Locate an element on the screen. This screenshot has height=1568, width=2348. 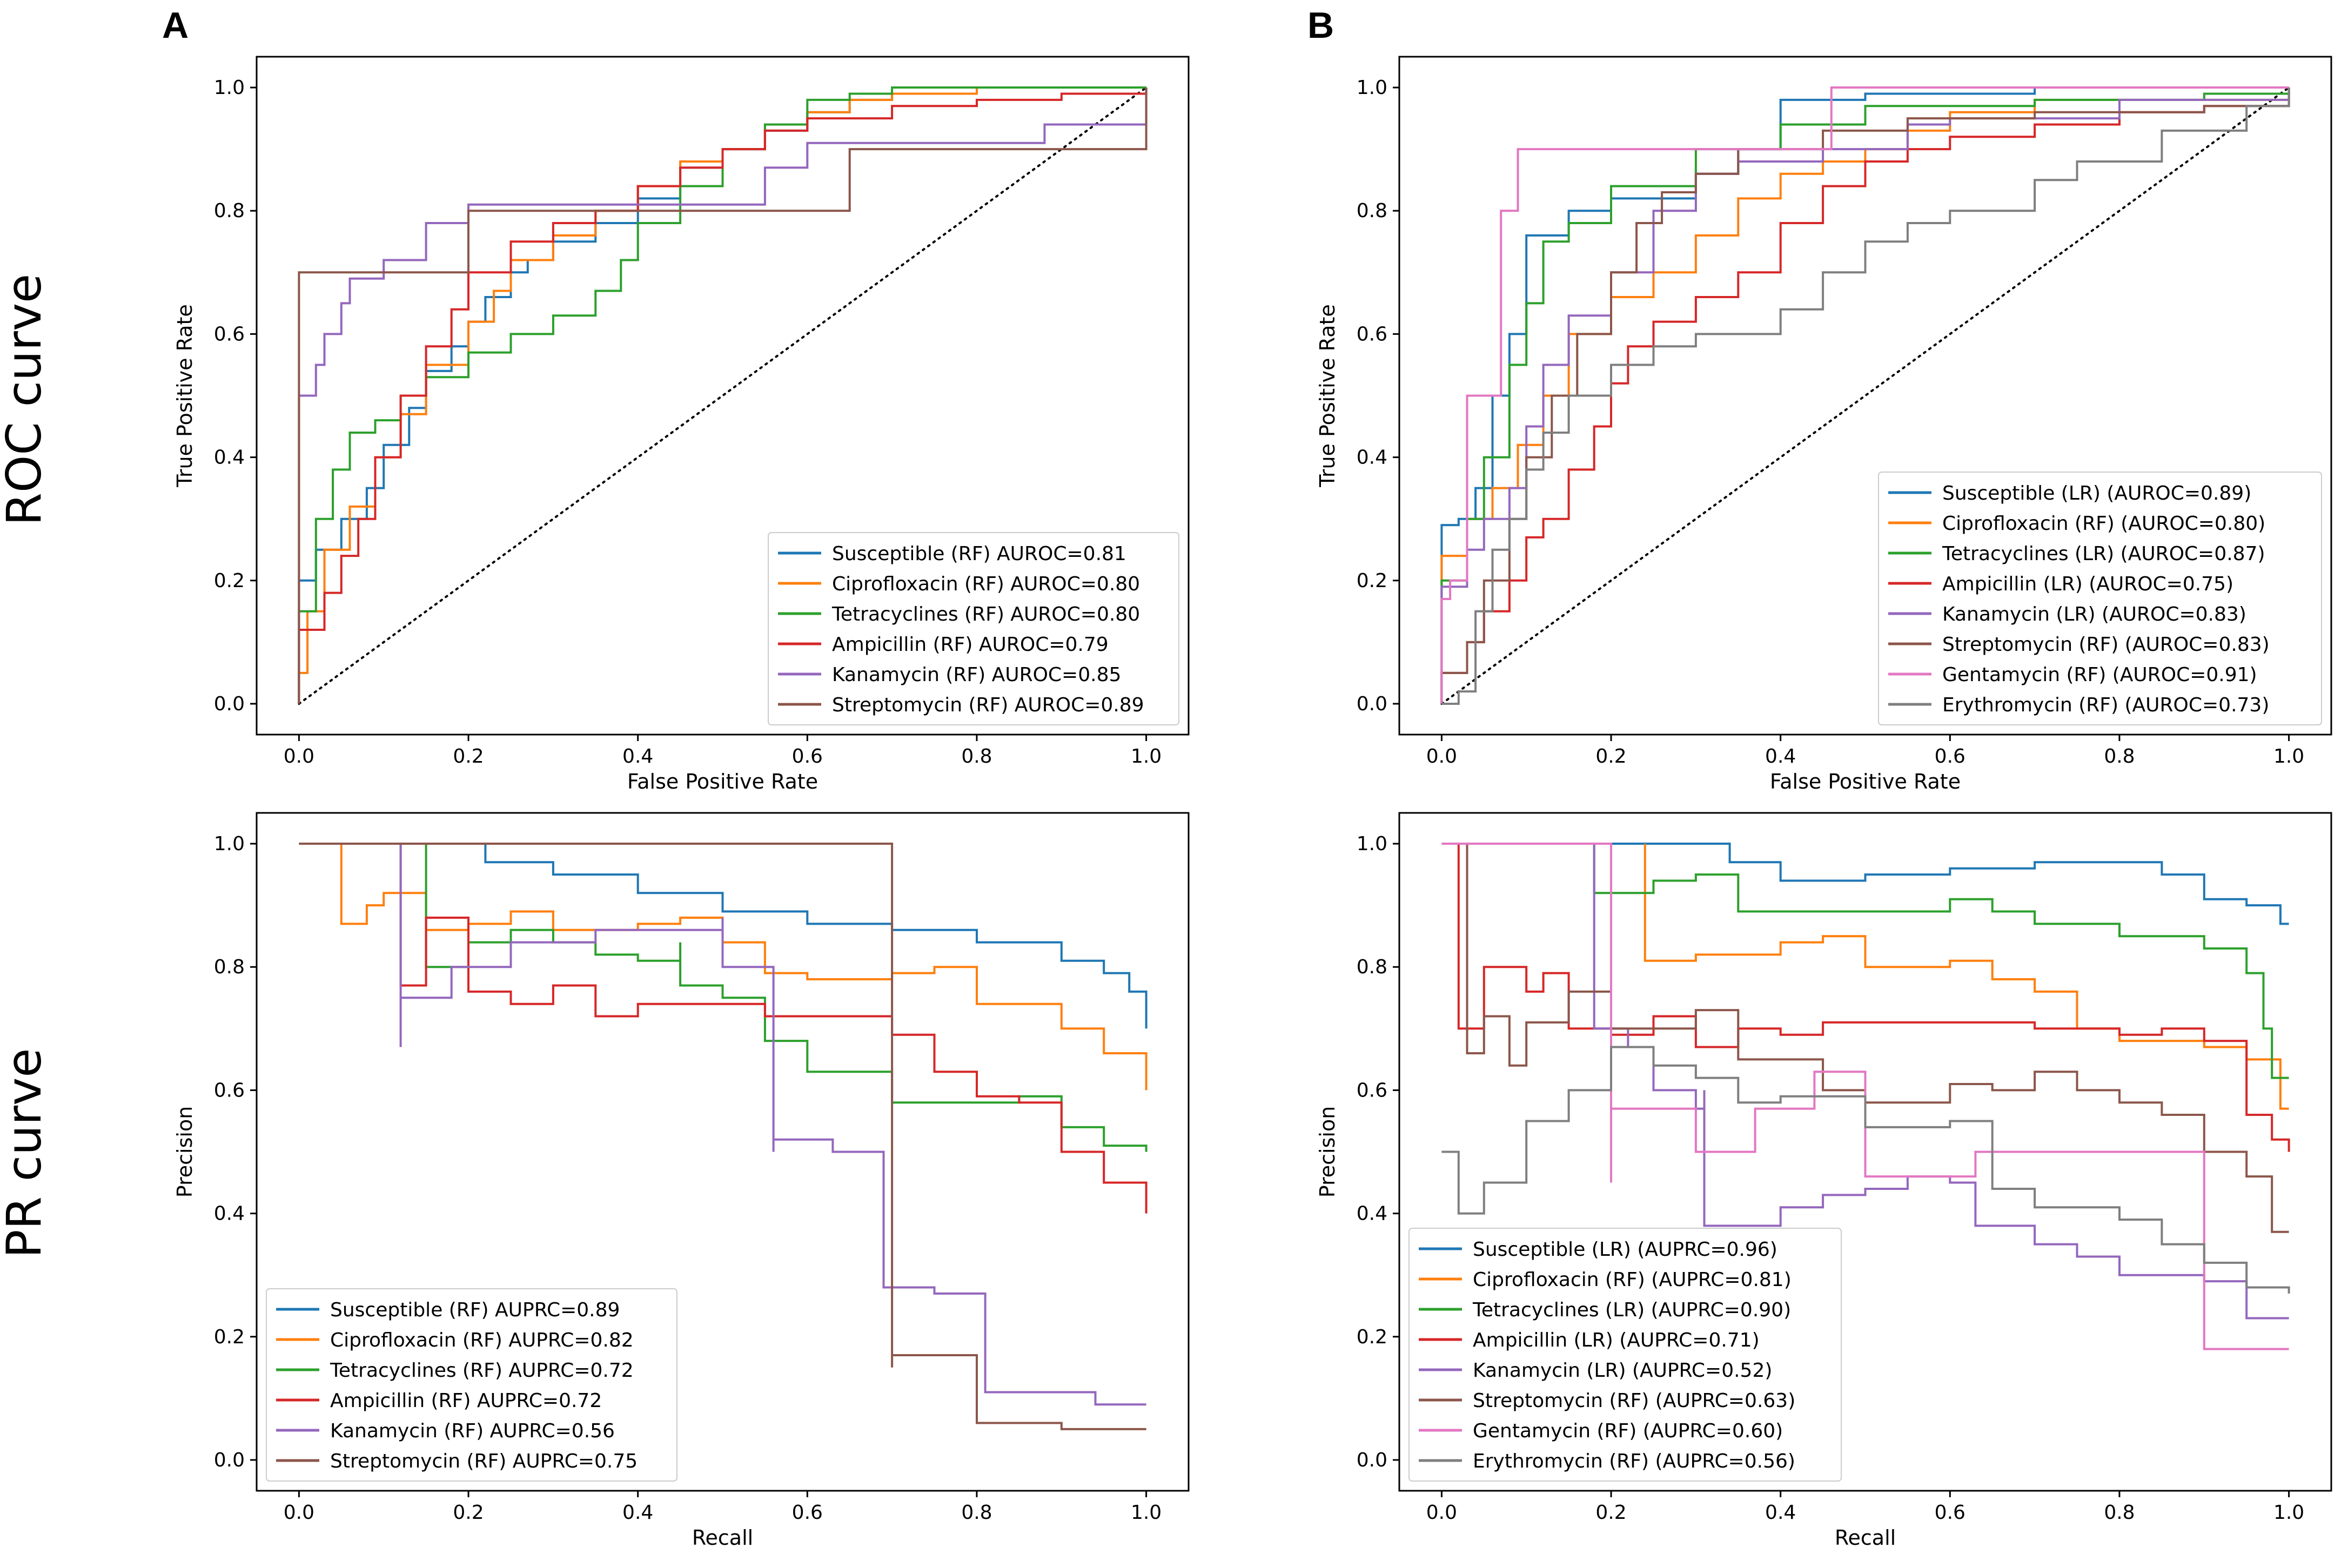
legend-label-kanamycin: Kanamycin (RF) AUROC=0.85 is located at coordinates (977, 675).